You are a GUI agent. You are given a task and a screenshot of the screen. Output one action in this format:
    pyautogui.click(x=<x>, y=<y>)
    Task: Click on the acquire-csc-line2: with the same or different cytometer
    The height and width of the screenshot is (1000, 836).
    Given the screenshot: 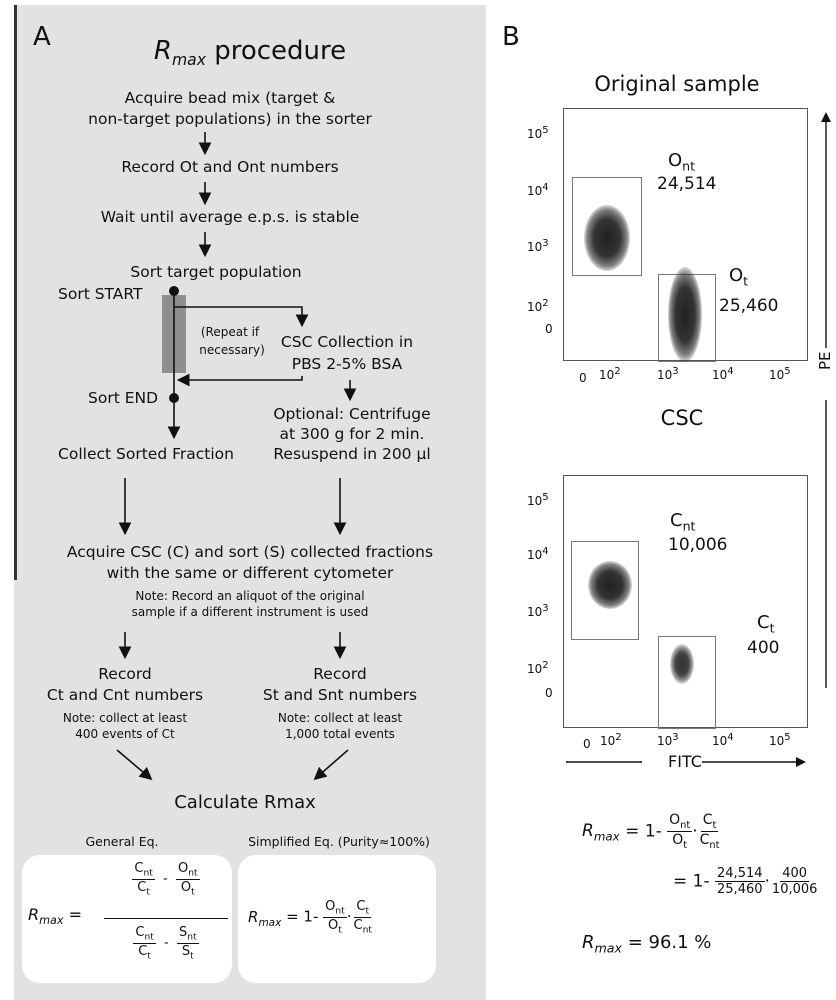 What is the action you would take?
    pyautogui.click(x=250, y=573)
    